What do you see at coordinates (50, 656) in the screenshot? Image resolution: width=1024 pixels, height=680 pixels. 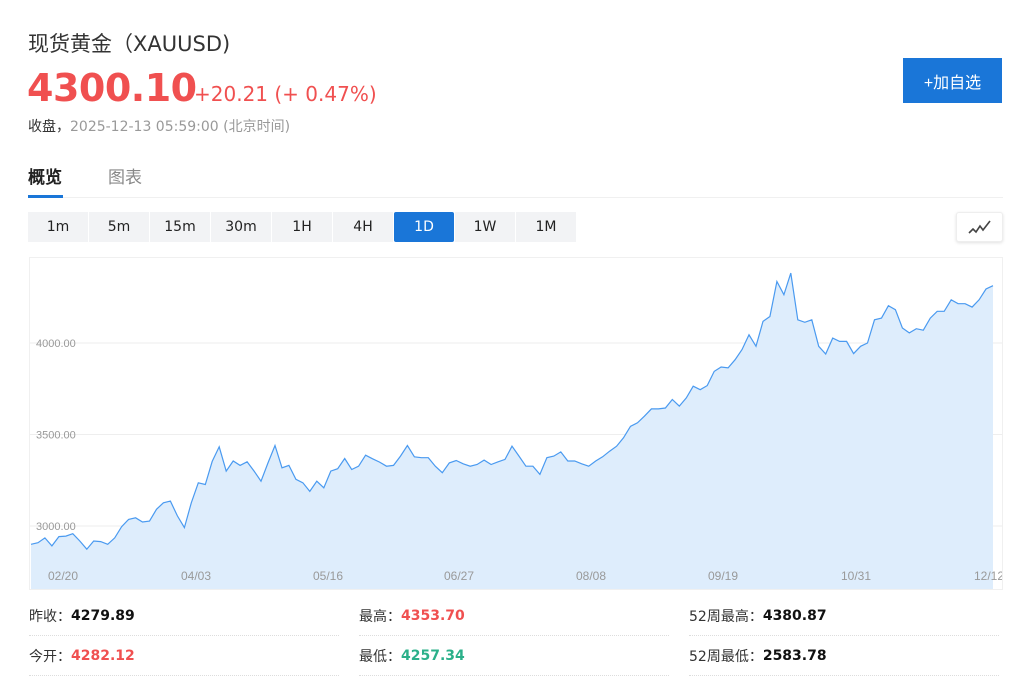 I see `stat-label: 今开：` at bounding box center [50, 656].